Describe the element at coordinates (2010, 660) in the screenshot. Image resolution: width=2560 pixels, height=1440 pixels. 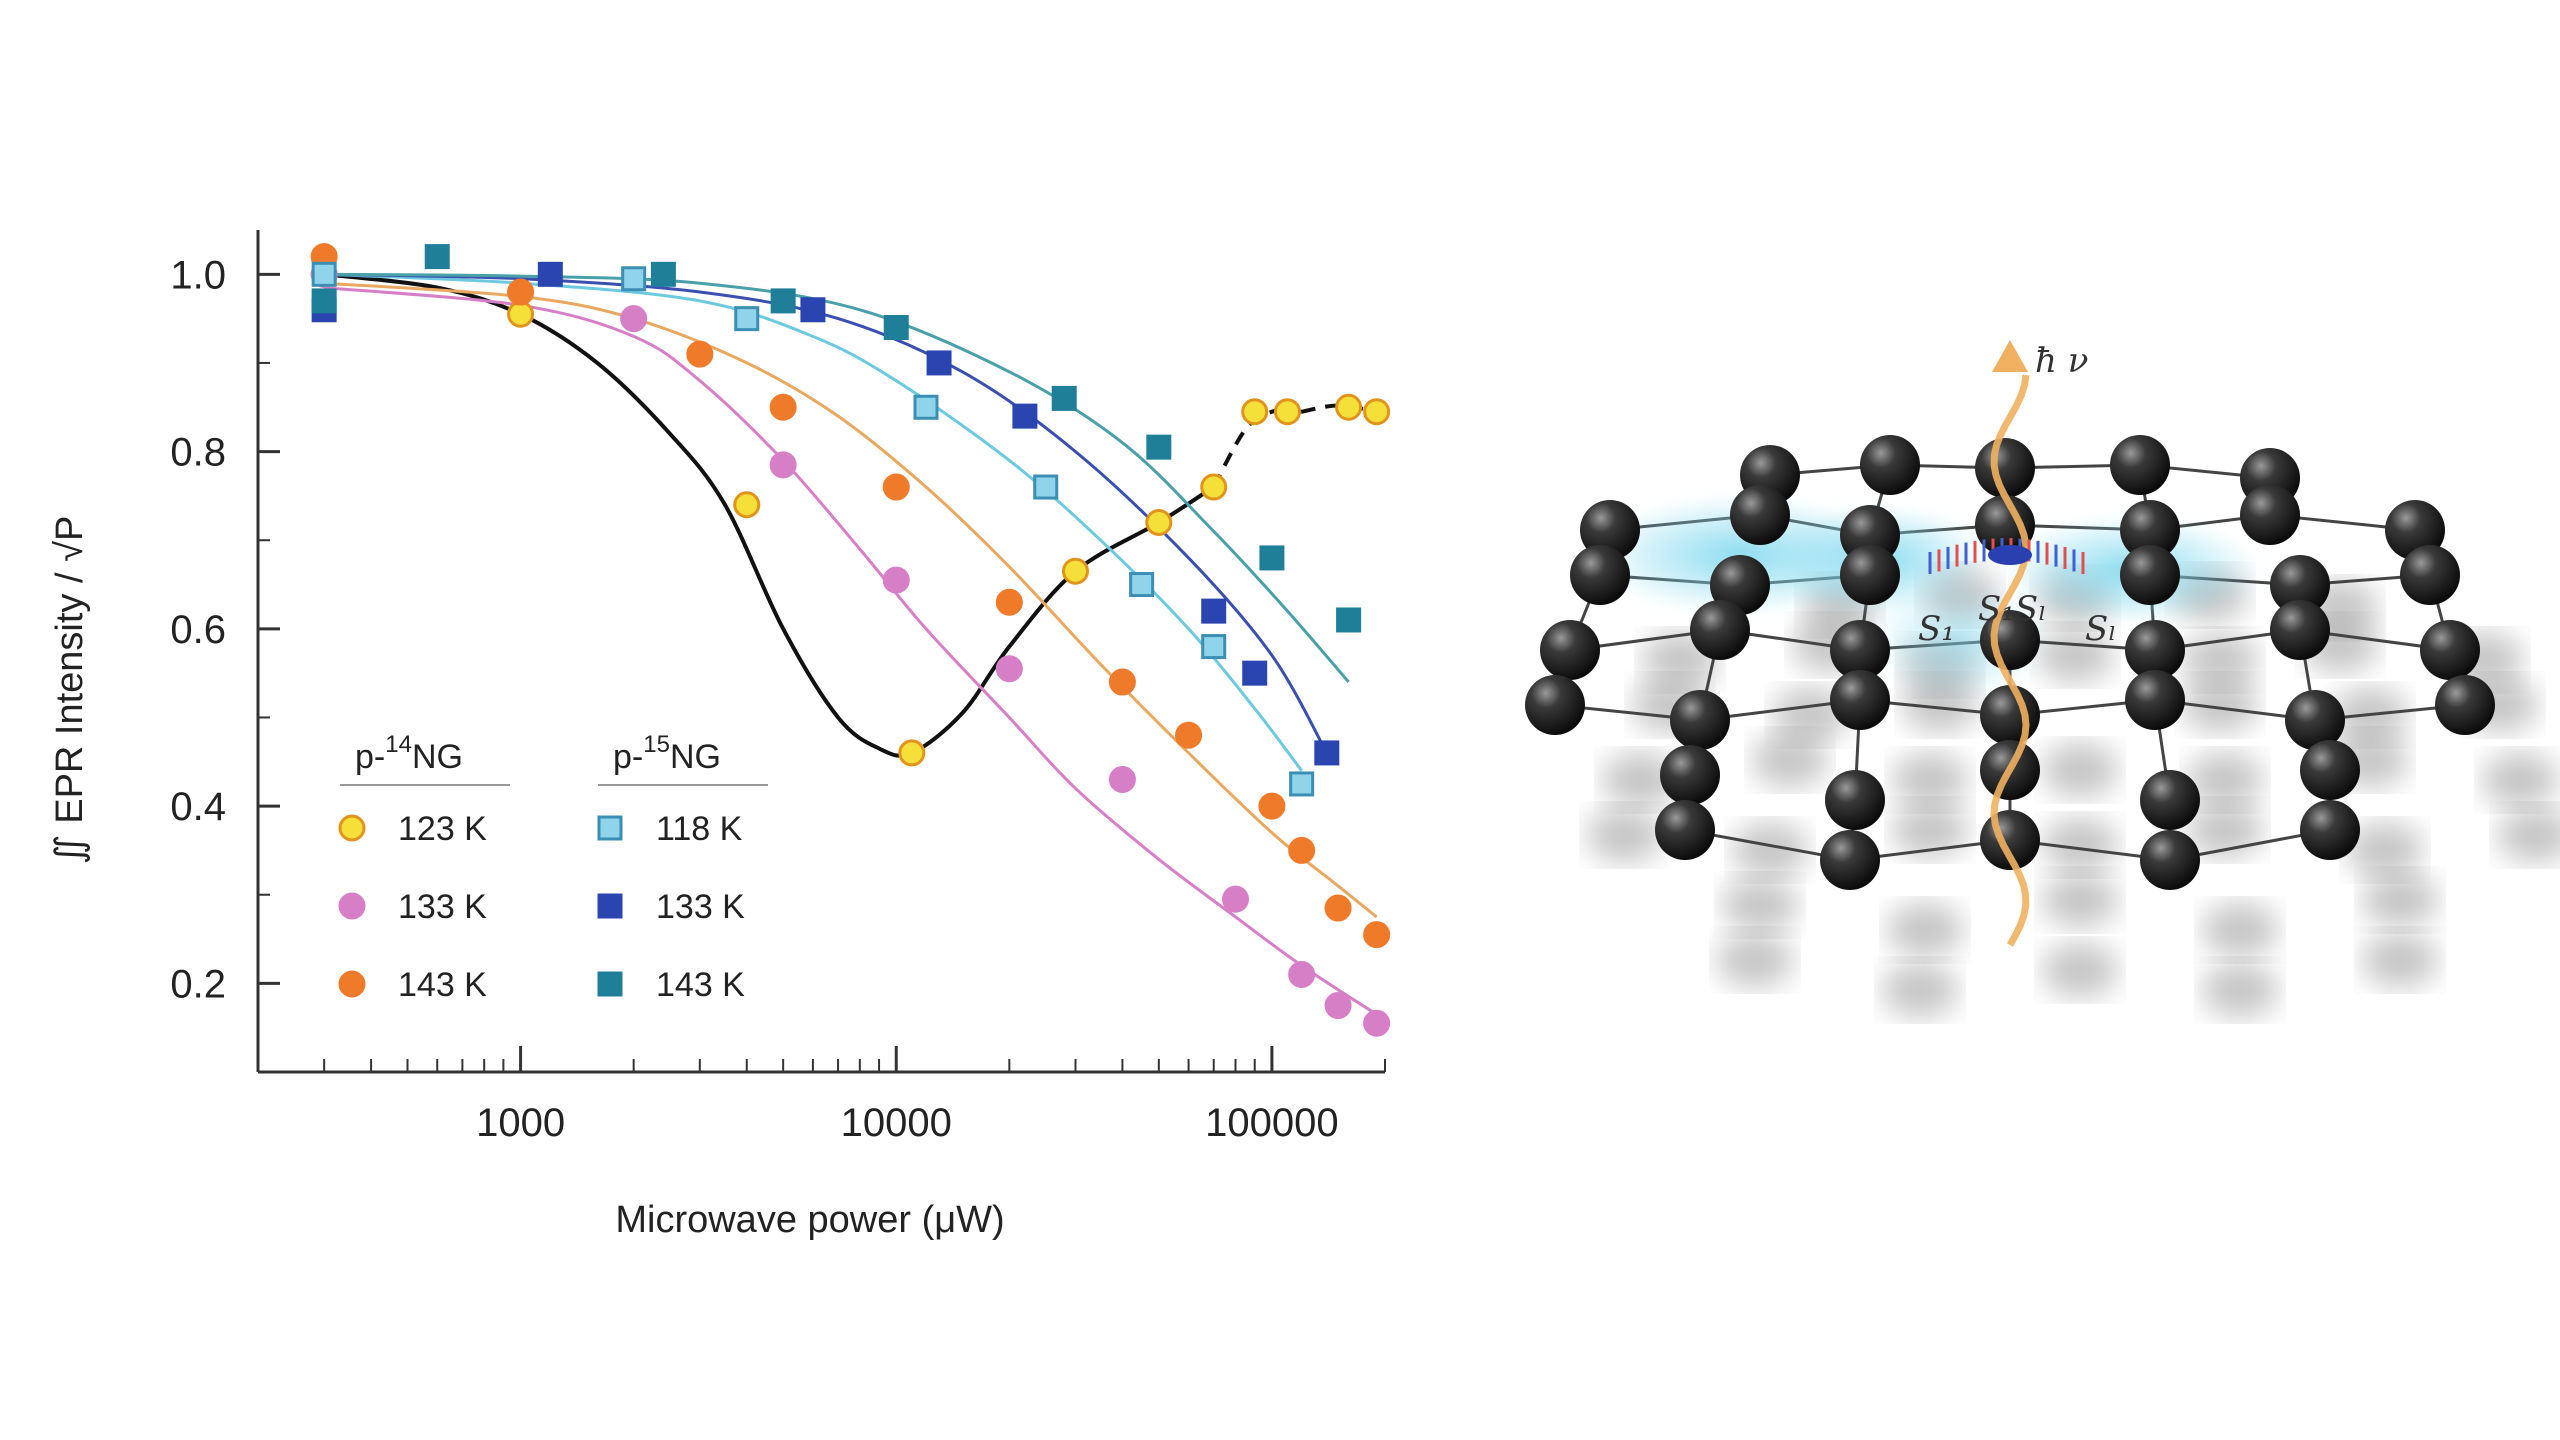
I see `photon-wave-line` at that location.